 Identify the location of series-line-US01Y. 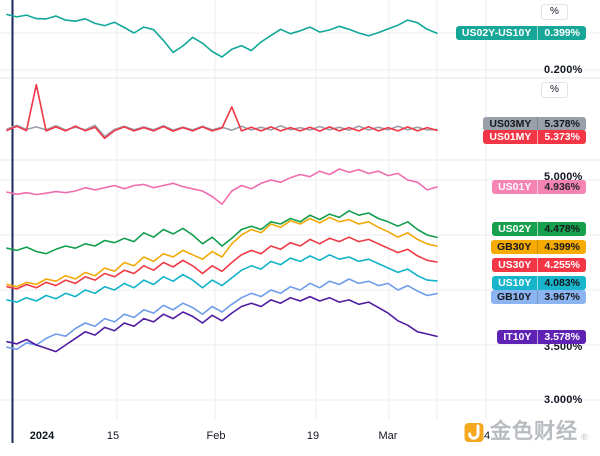
(222, 186).